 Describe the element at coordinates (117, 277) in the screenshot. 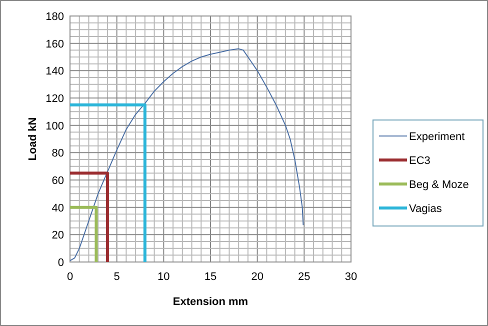

I see `x-tick-label: 5` at that location.